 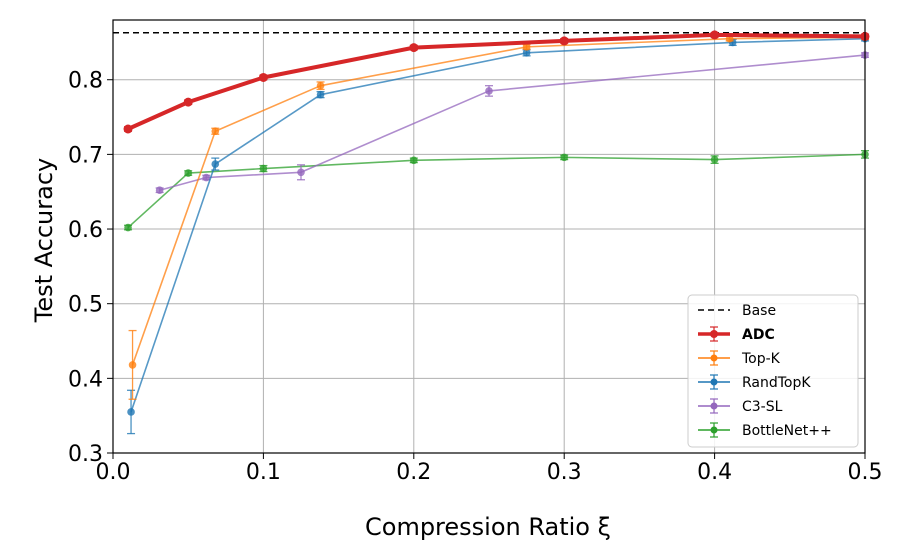 I want to click on legend-label: C3-SL, so click(x=762, y=407).